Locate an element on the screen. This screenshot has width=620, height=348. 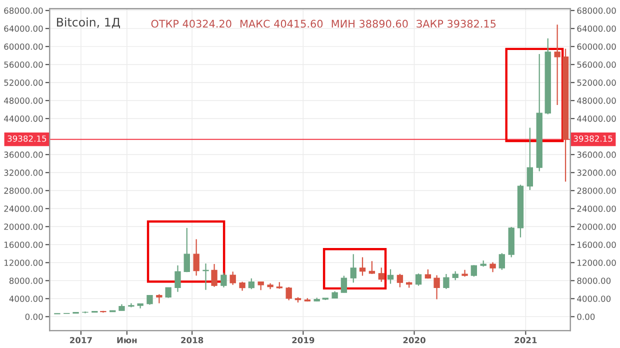
y2-tick-label: 8000.00 is located at coordinates (594, 281).